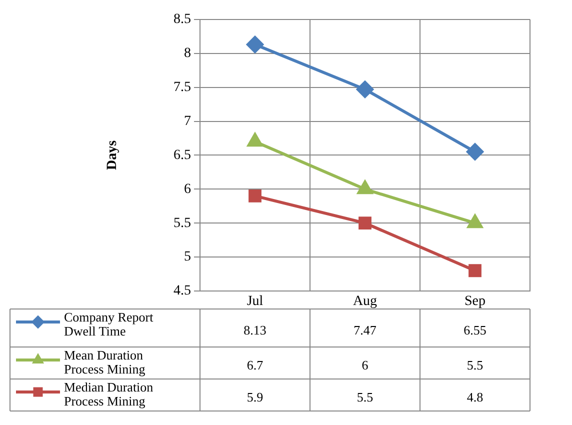 This screenshot has height=425, width=572. I want to click on x-tick-label: Jul, so click(255, 302).